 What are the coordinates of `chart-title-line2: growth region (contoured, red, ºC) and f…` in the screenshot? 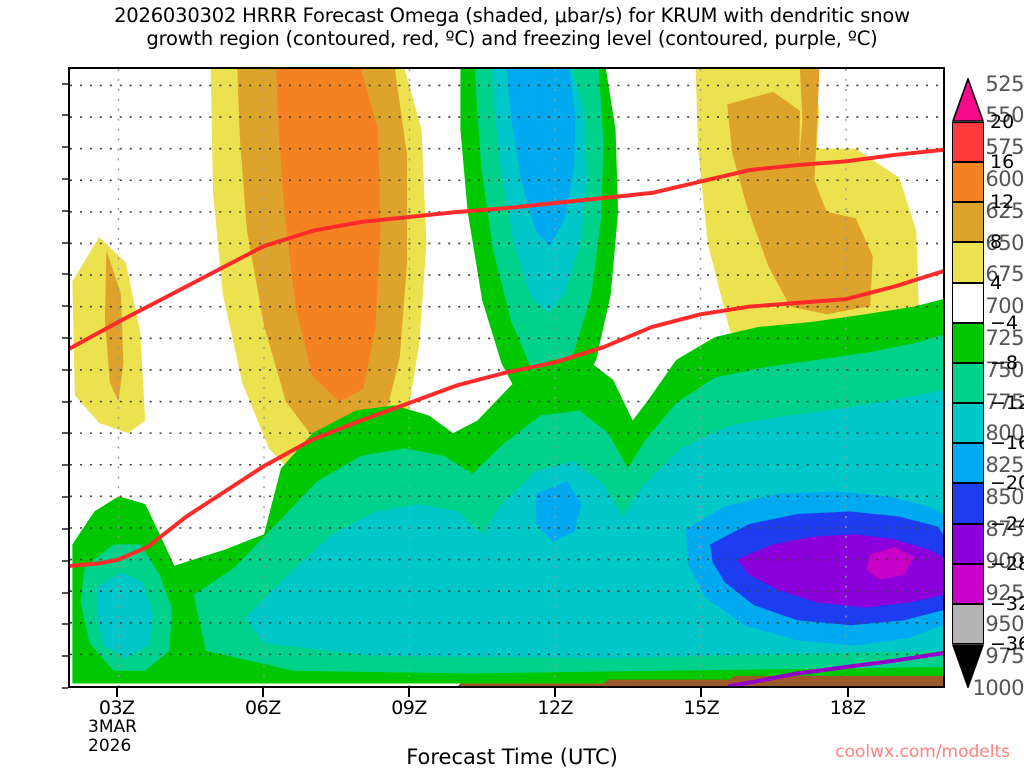 It's located at (512, 38).